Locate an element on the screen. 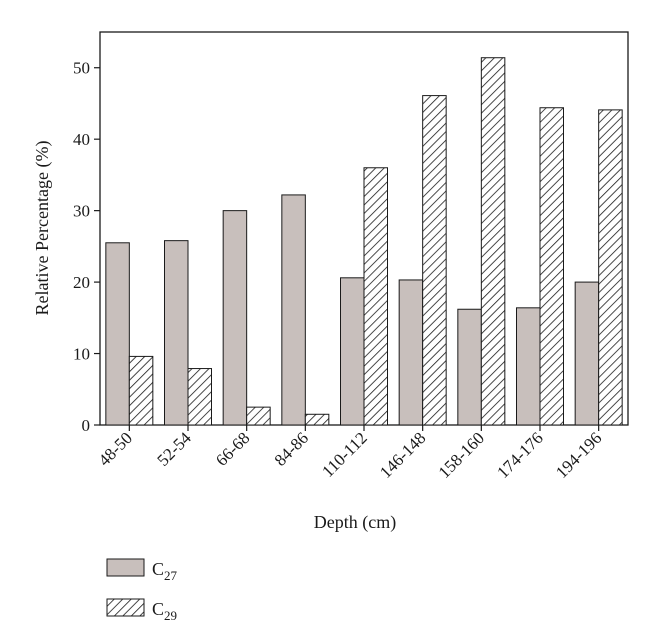 The image size is (660, 644). x-tick-label: 84-86 is located at coordinates (291, 448).